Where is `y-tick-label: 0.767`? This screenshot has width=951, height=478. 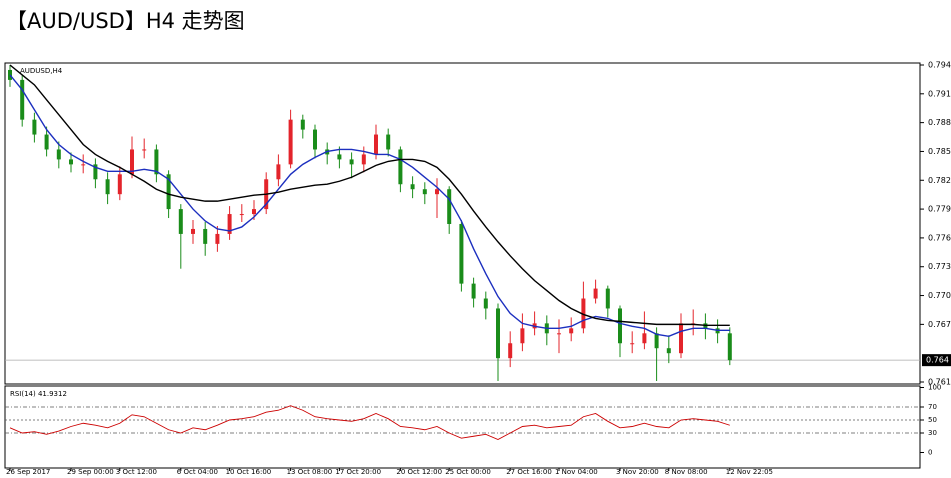 y-tick-label: 0.767 is located at coordinates (939, 324).